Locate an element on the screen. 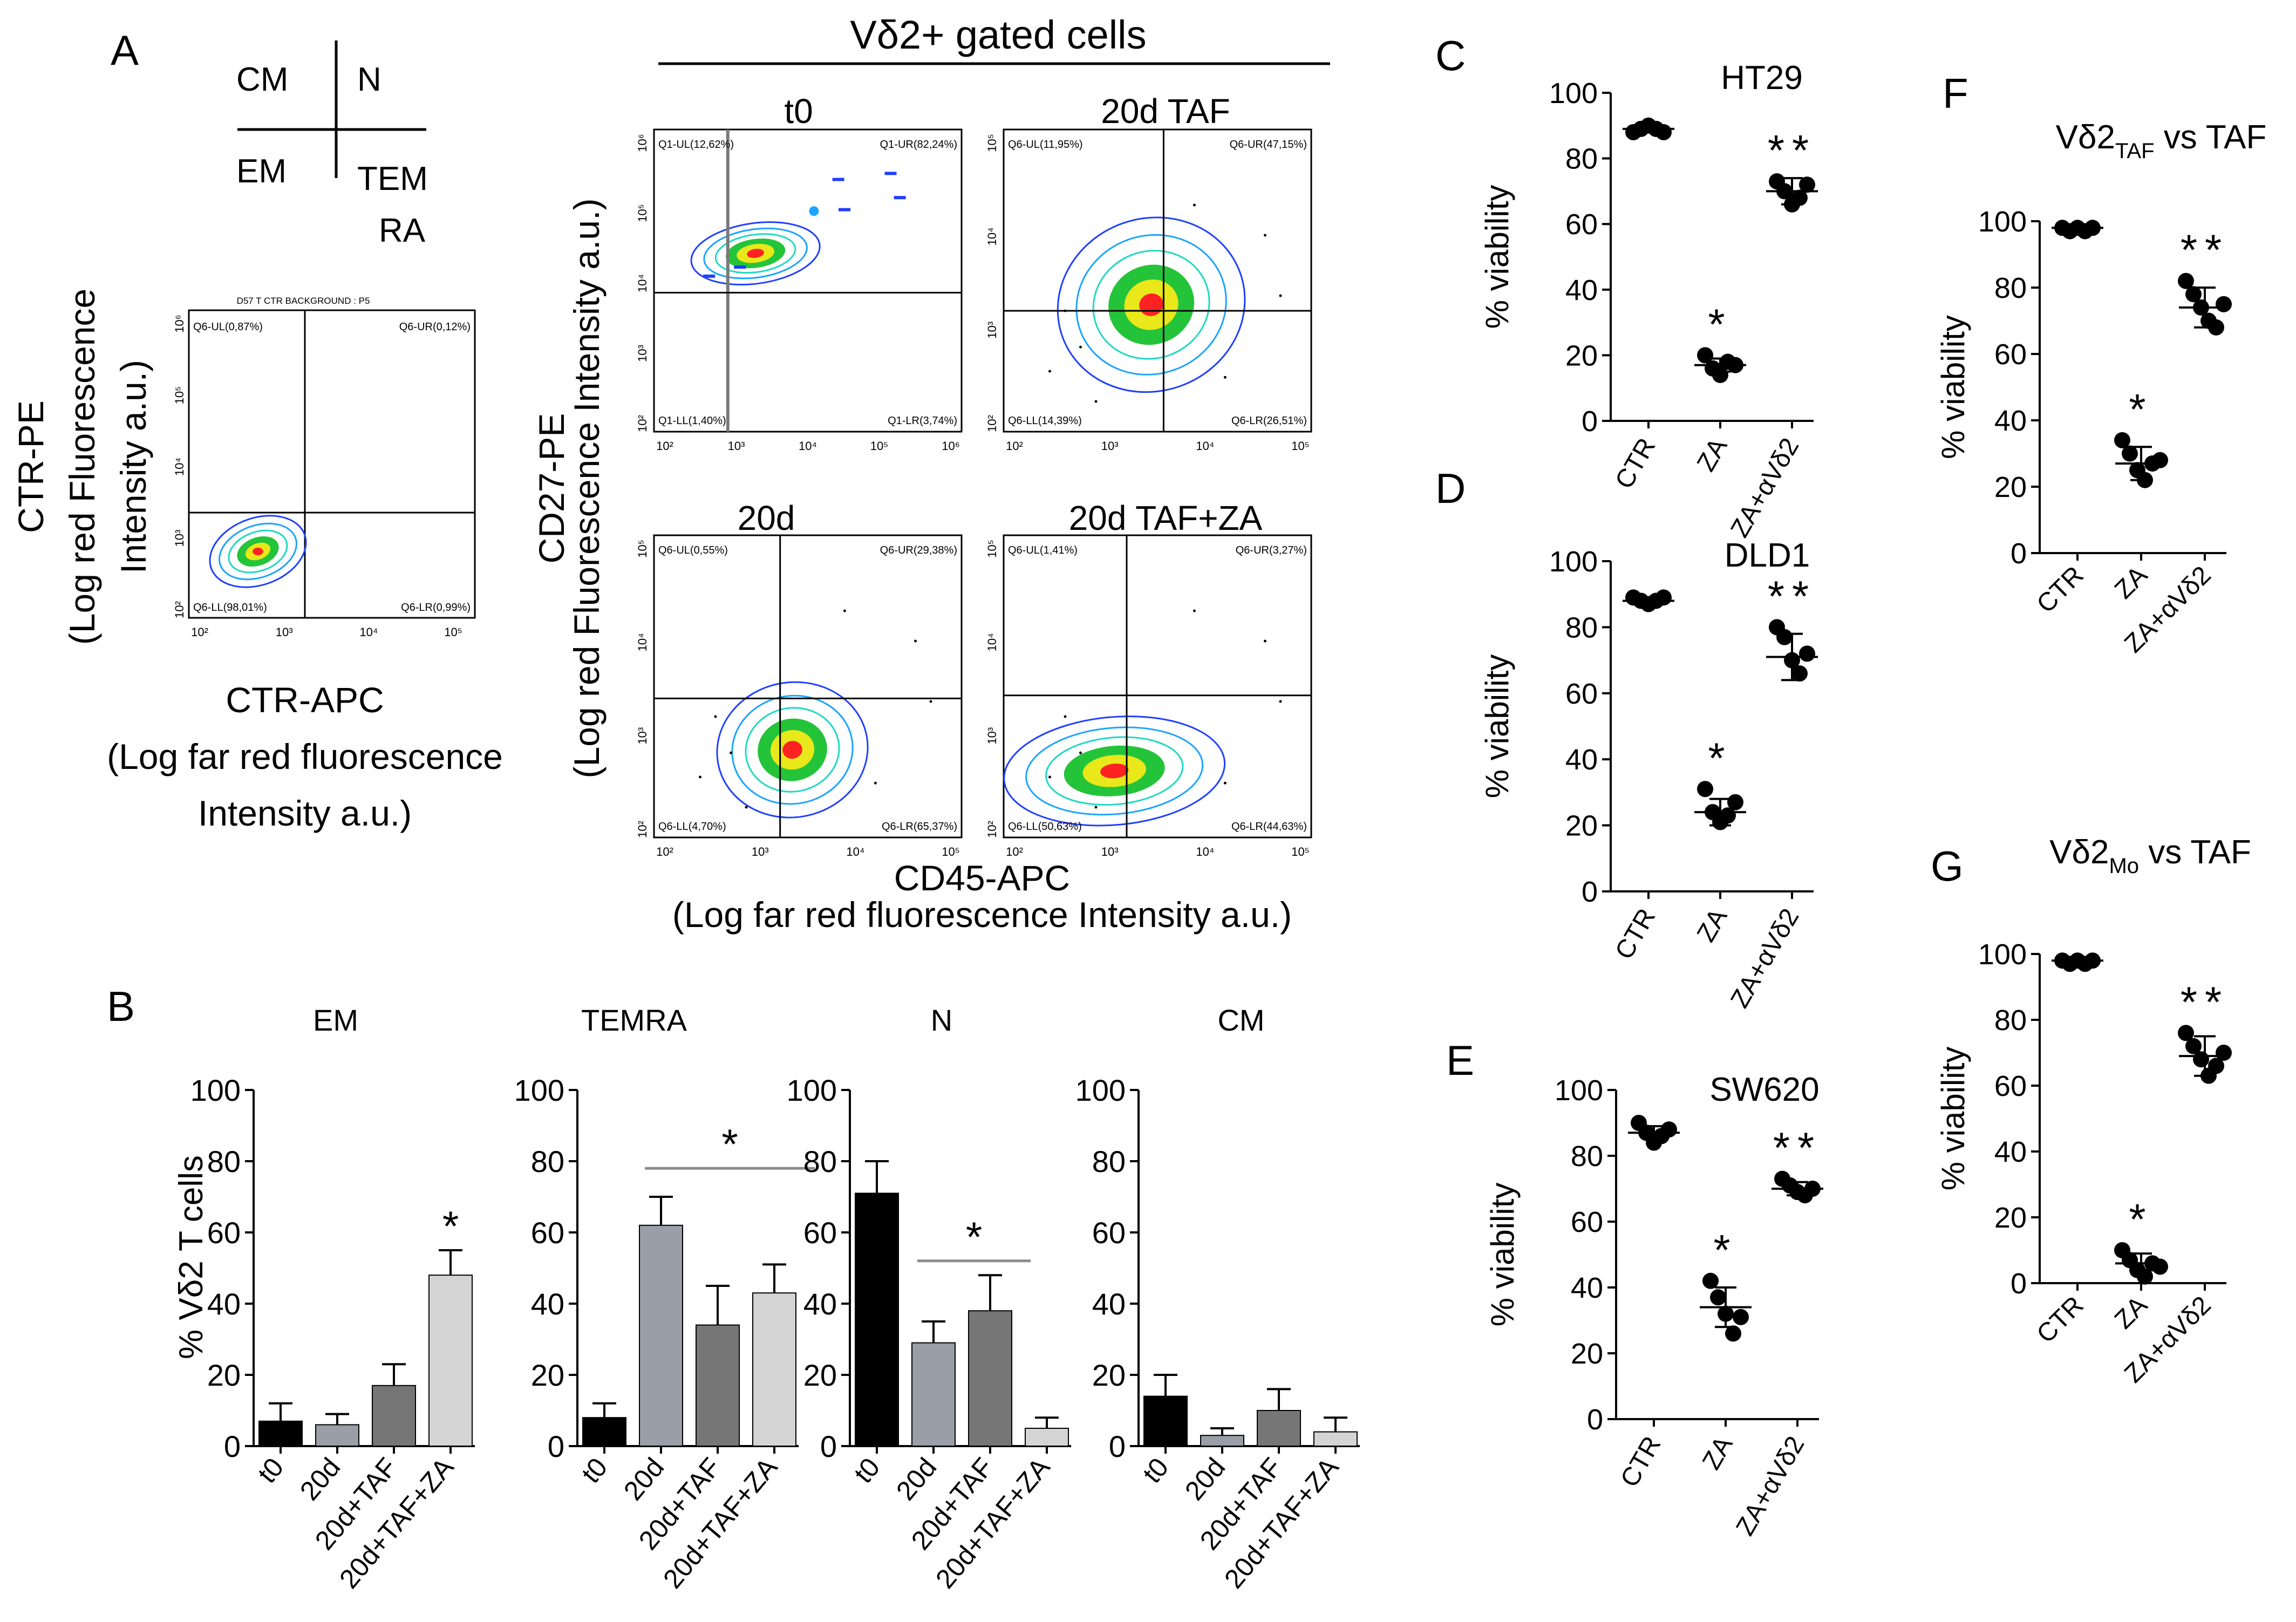  panel-label-c: C is located at coordinates (1451, 56).